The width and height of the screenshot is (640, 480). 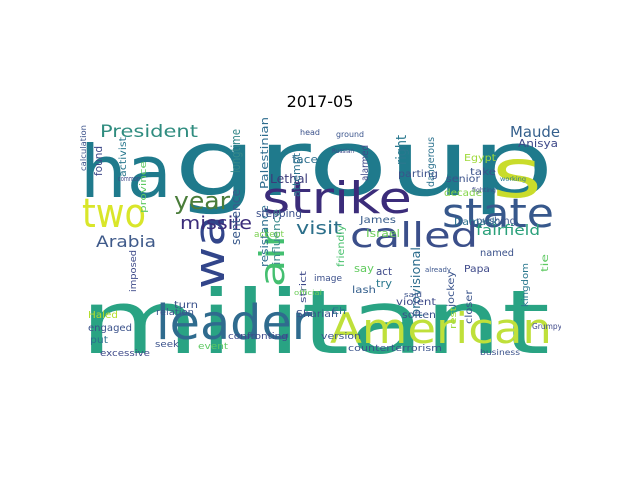 What do you see at coordinates (202, 201) in the screenshot?
I see `word-year: year` at bounding box center [202, 201].